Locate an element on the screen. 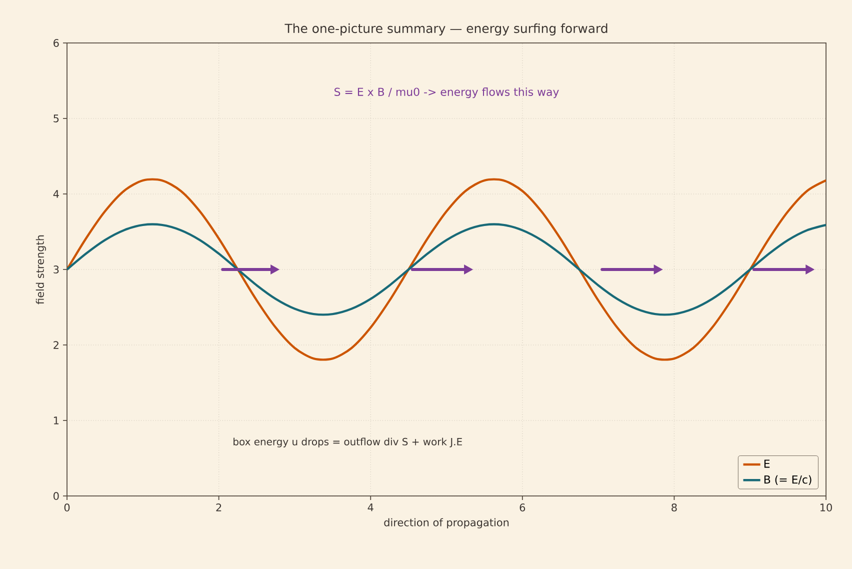  y-tick-label: 1 is located at coordinates (56, 420).